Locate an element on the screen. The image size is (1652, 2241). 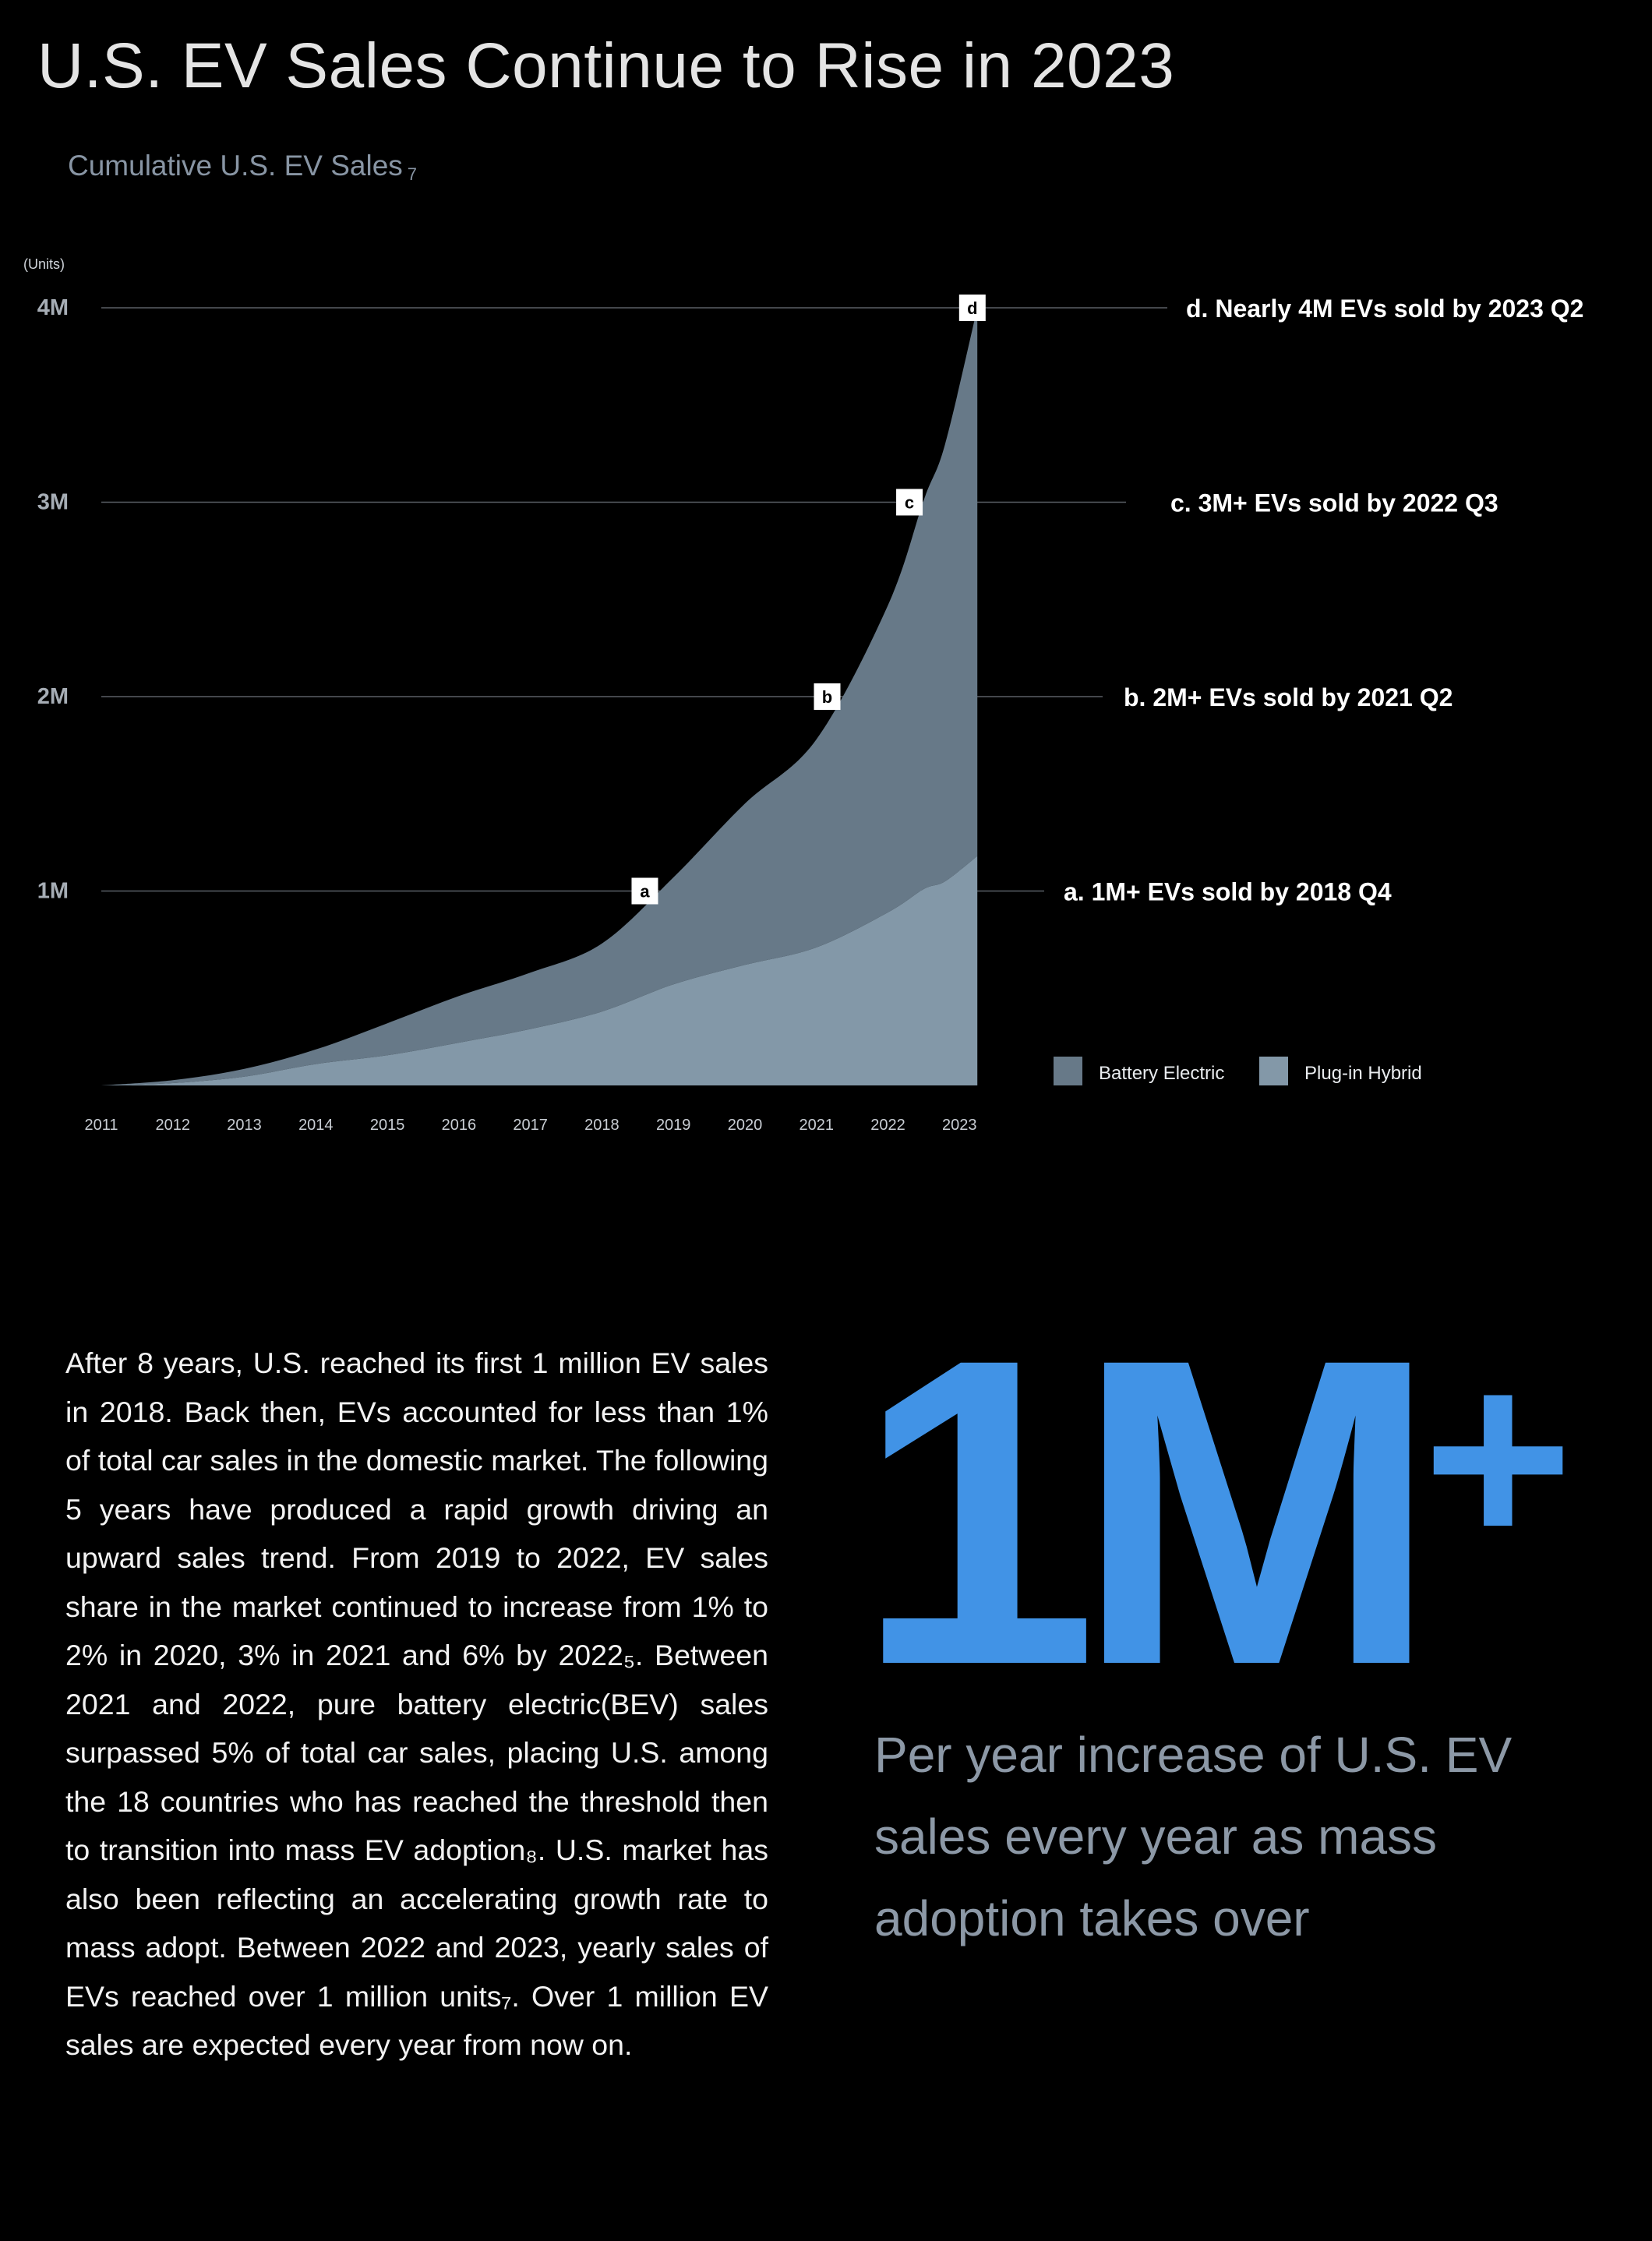
x-tick-label: 2023 is located at coordinates (960, 1125).